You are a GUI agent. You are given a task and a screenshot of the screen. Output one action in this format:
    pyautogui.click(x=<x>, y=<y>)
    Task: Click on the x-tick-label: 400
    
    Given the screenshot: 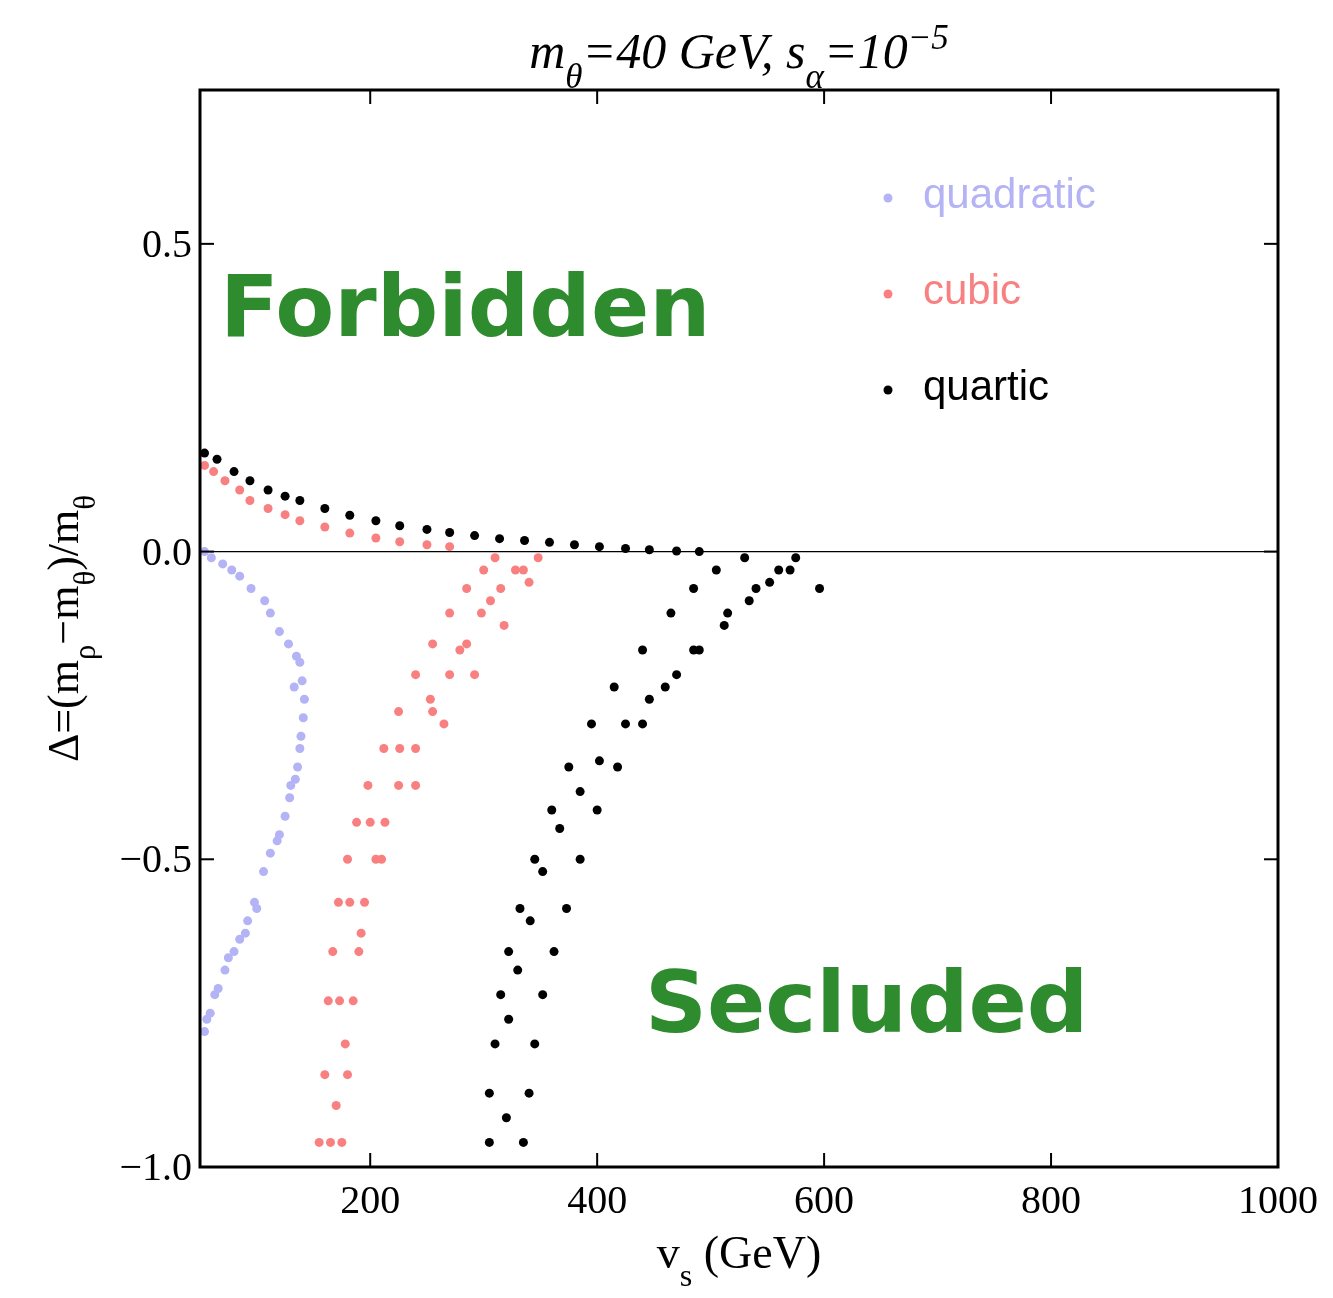 What is the action you would take?
    pyautogui.click(x=597, y=1199)
    